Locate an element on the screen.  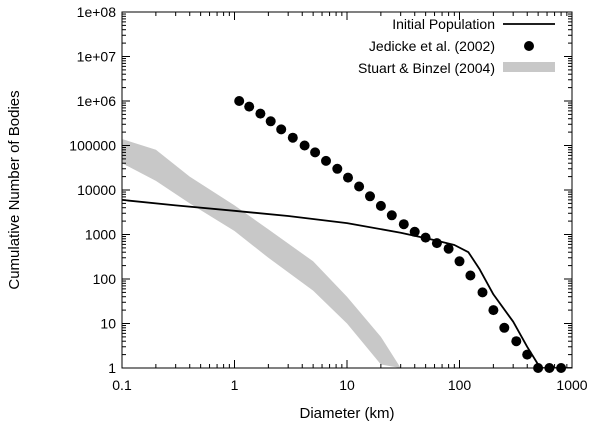
y-tick-label: 1000 is located at coordinates (100, 235).